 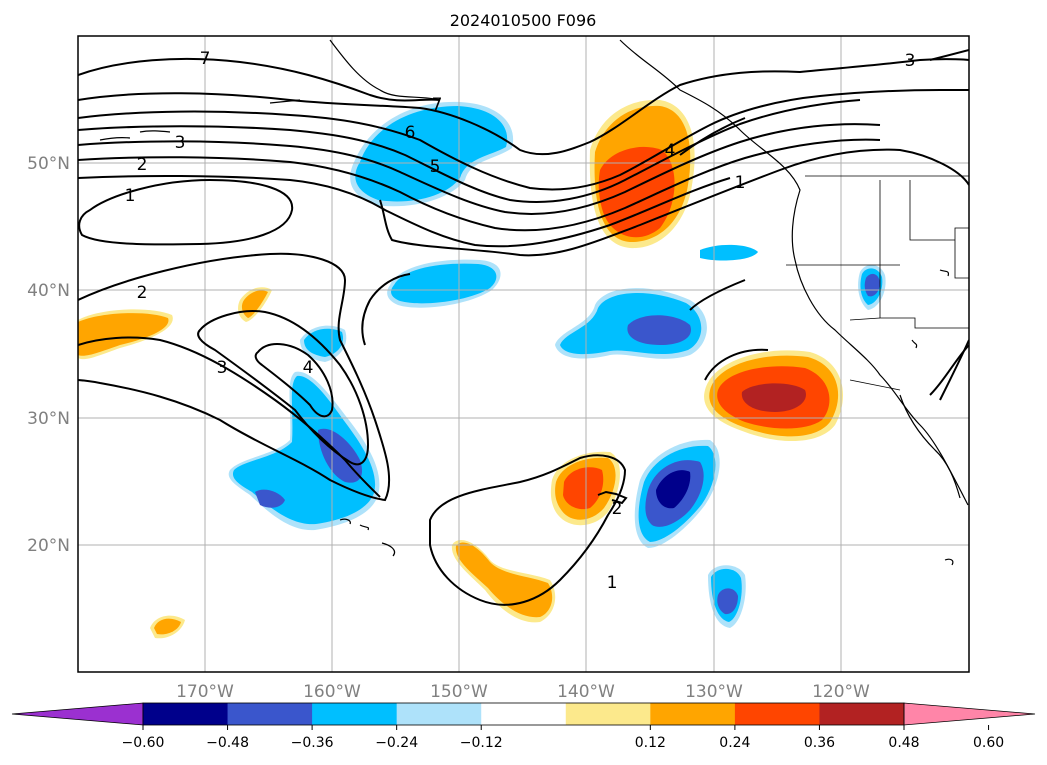 I want to click on positive-anomaly-west, so click(x=175, y=323).